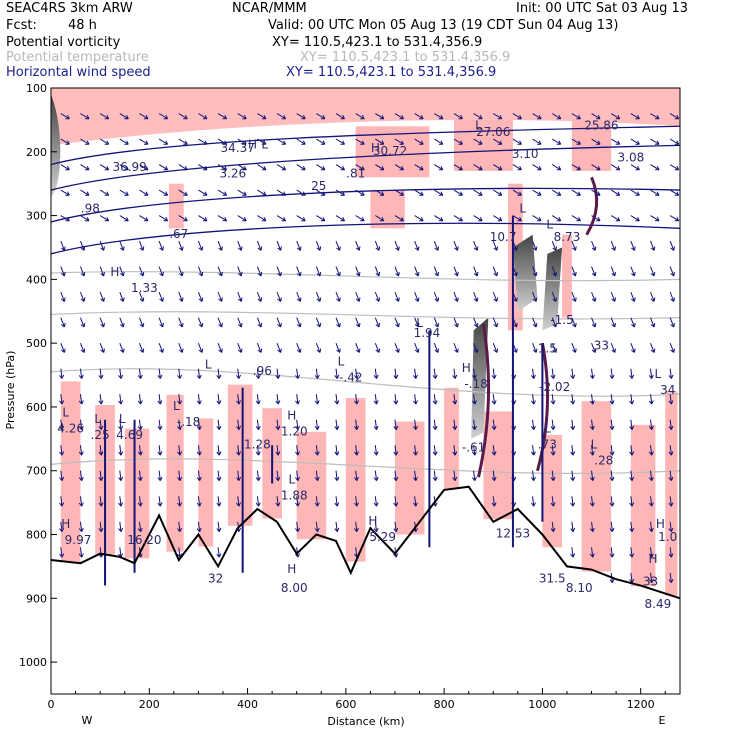 The image size is (740, 740). What do you see at coordinates (294, 495) in the screenshot?
I see `contour-label: 1.88` at bounding box center [294, 495].